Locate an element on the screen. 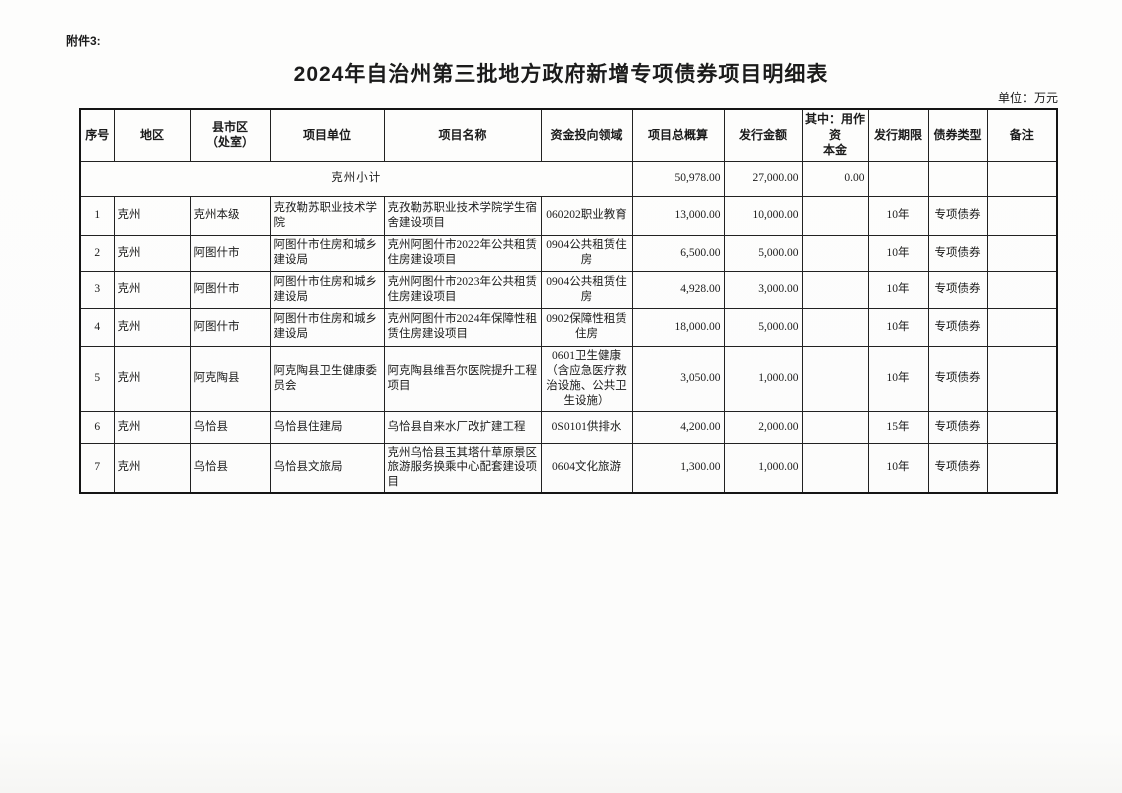 The image size is (1122, 793). header-cell-field: 资金投向领域 is located at coordinates (586, 135).